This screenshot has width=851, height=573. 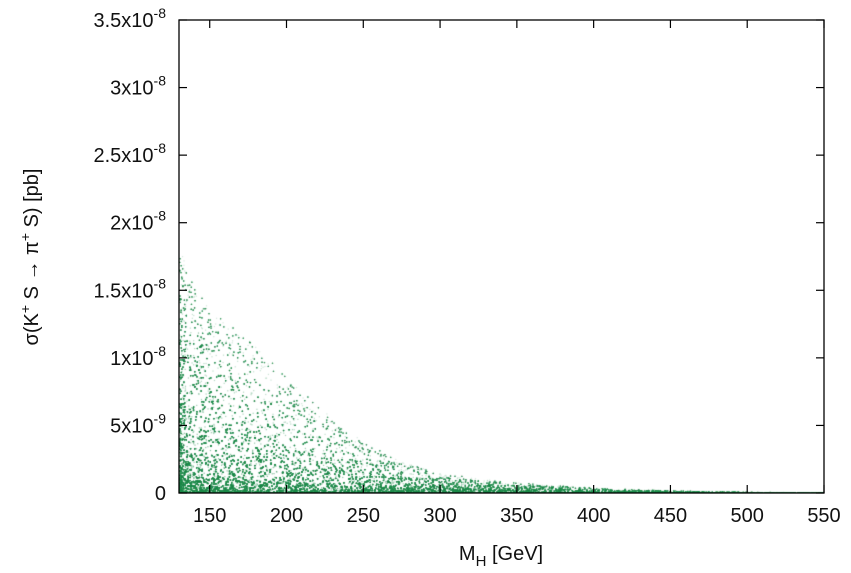 I want to click on x-tick-label: 250, so click(x=363, y=516).